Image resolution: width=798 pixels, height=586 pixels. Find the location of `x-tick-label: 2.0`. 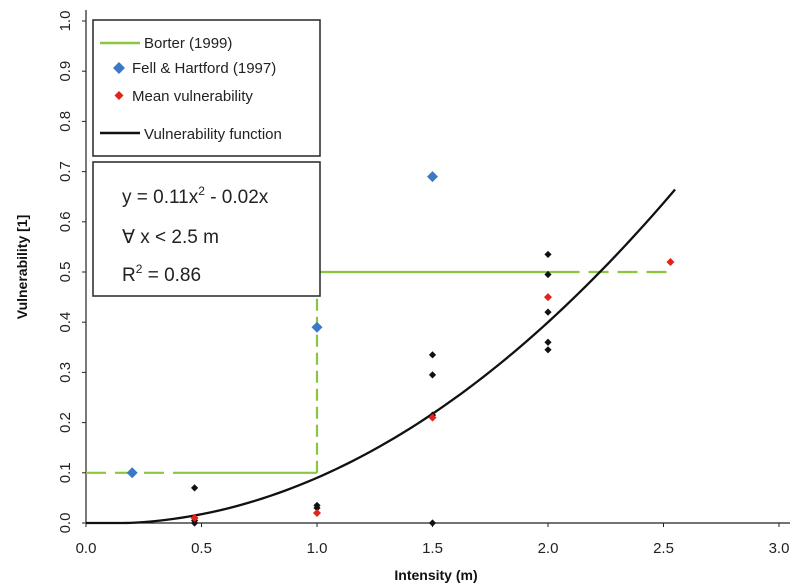

x-tick-label: 2.0 is located at coordinates (548, 548).